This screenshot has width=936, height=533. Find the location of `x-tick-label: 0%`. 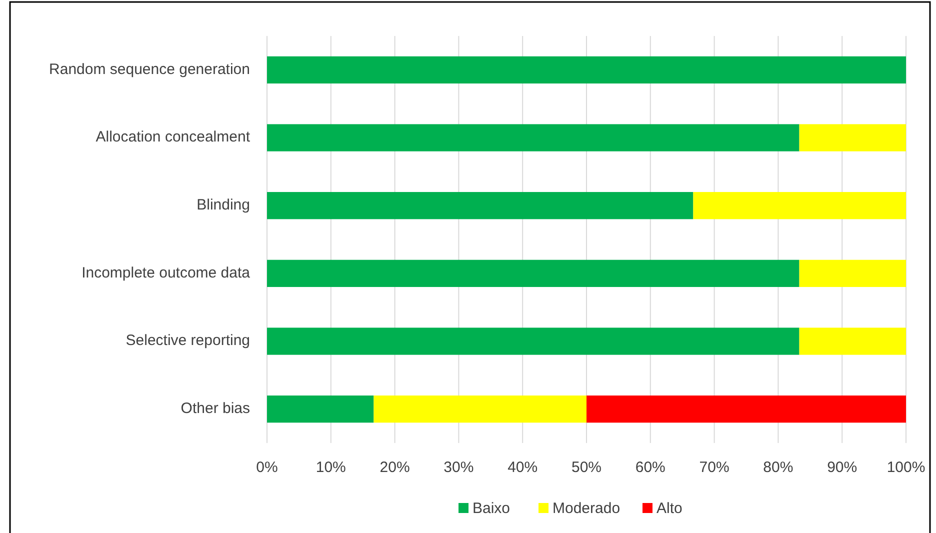

x-tick-label: 0% is located at coordinates (267, 467).